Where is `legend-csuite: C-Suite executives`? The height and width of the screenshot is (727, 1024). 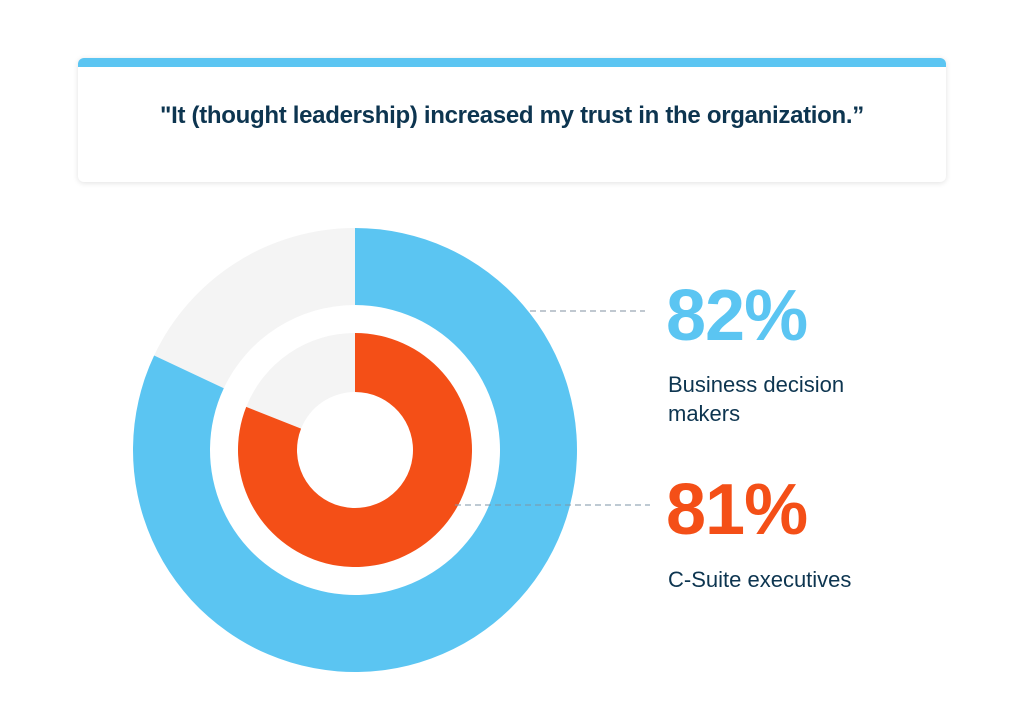
legend-csuite: C-Suite executives is located at coordinates (760, 579).